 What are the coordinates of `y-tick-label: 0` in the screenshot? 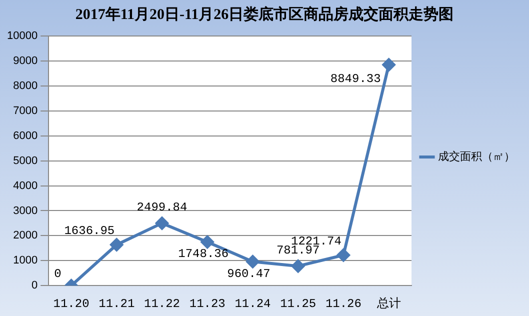 It's located at (34, 286).